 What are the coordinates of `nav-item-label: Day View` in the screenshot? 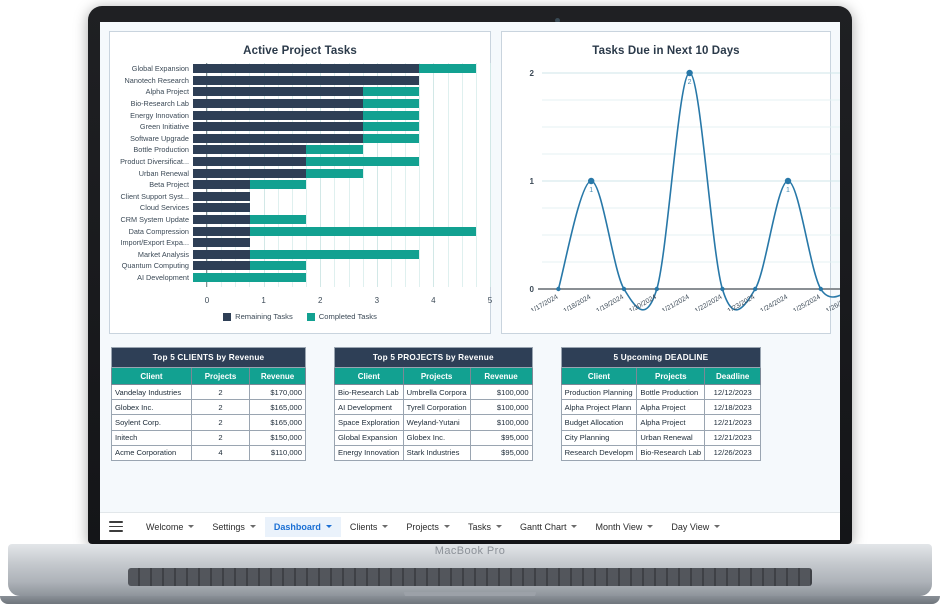 It's located at (690, 526).